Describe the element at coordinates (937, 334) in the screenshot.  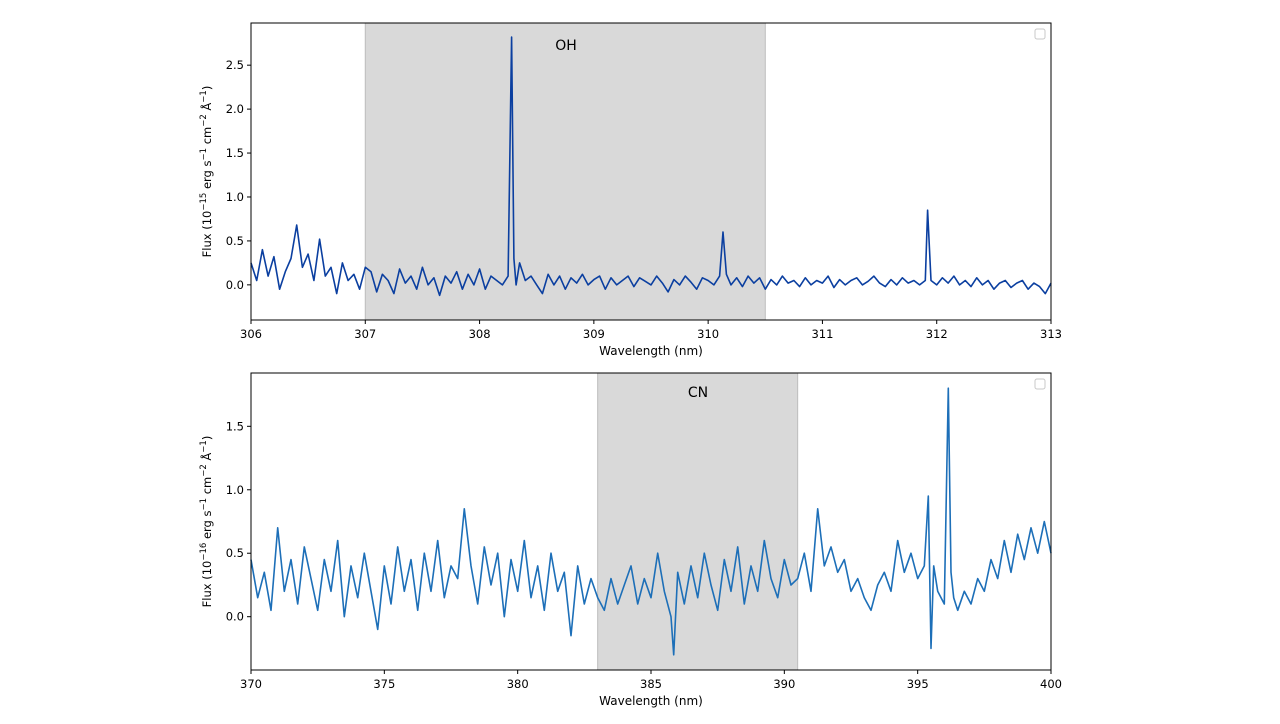
I see `x-tick-label: 312` at that location.